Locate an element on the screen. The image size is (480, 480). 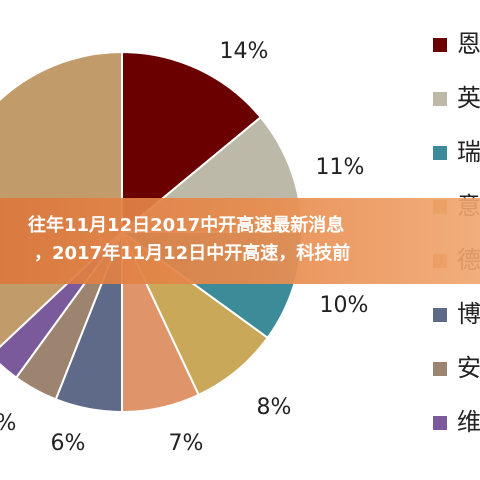
legend-item-0: 恩 is located at coordinates (456, 44).